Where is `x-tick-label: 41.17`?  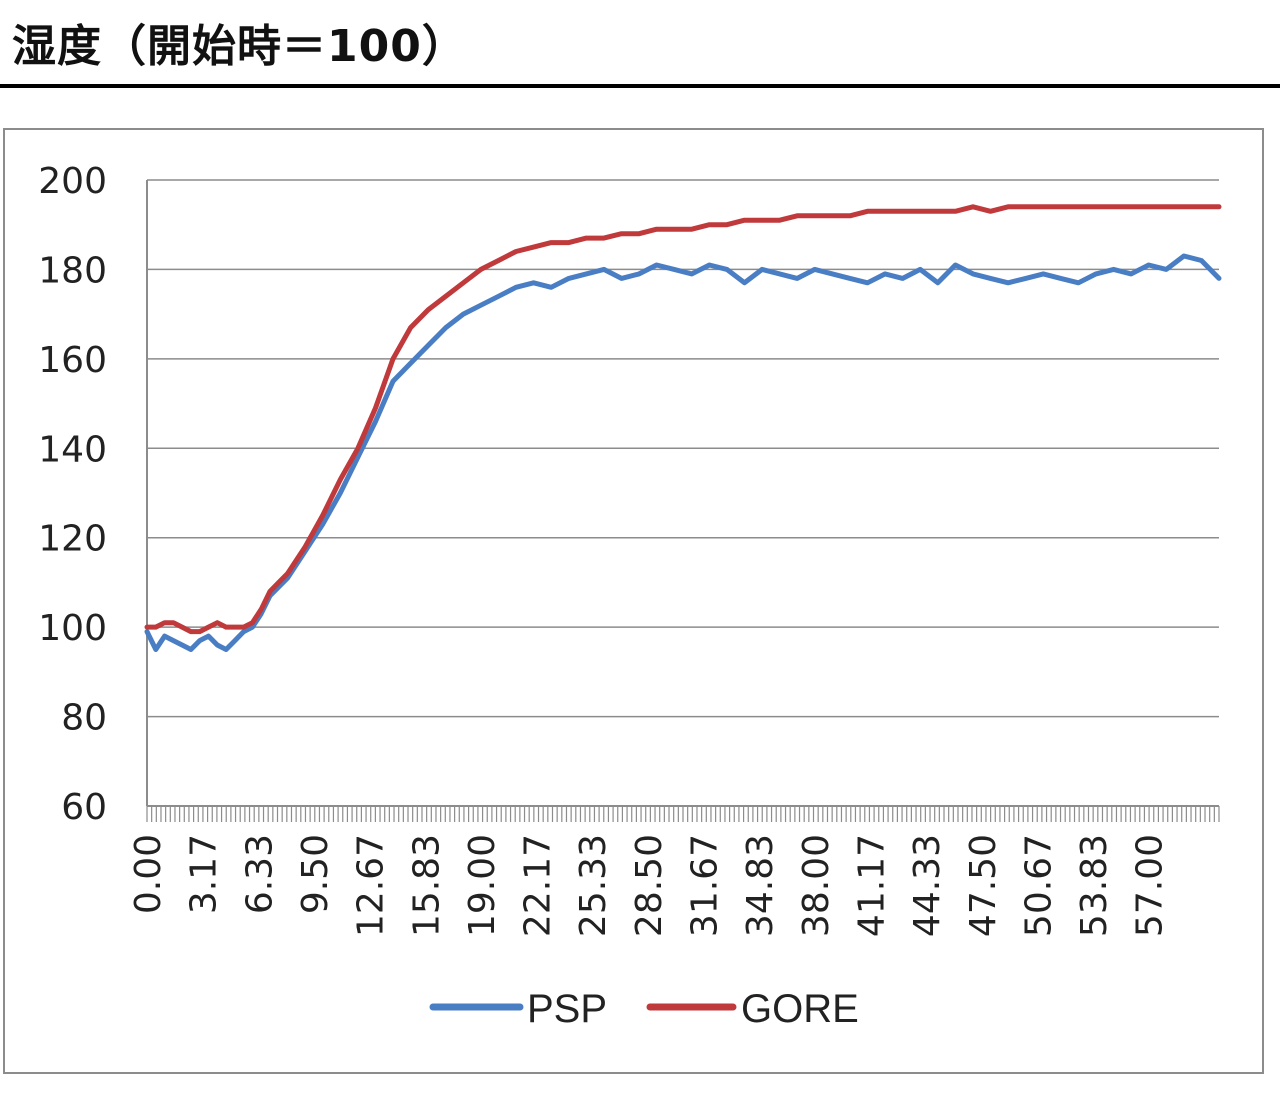
x-tick-label: 41.17 is located at coordinates (871, 885).